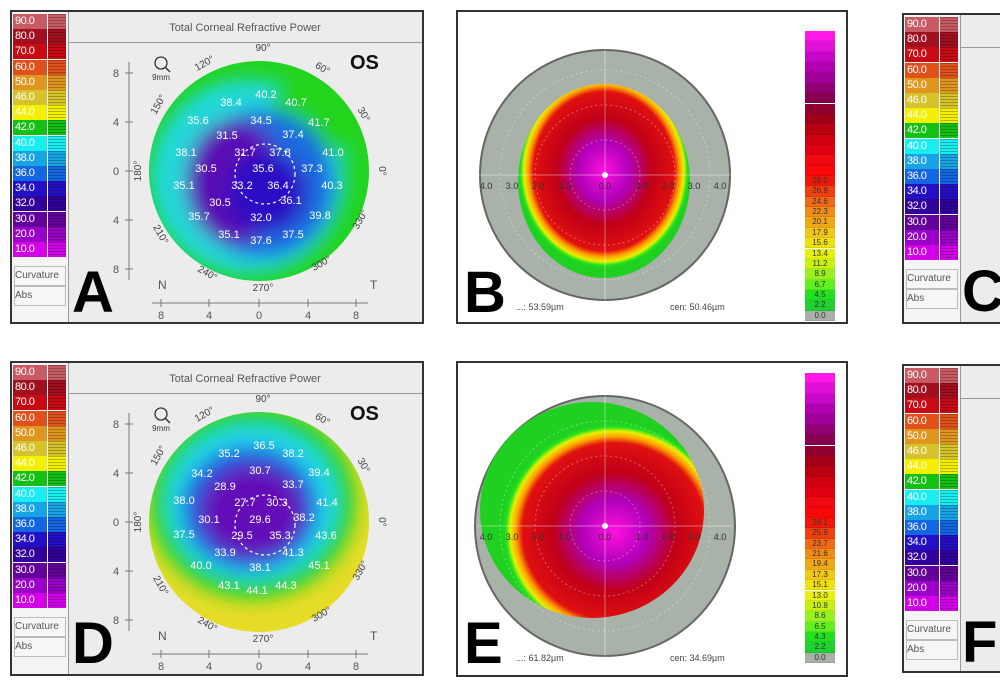 Image resolution: width=1000 pixels, height=689 pixels. What do you see at coordinates (162, 285) in the screenshot?
I see `nasal-label: N` at bounding box center [162, 285].